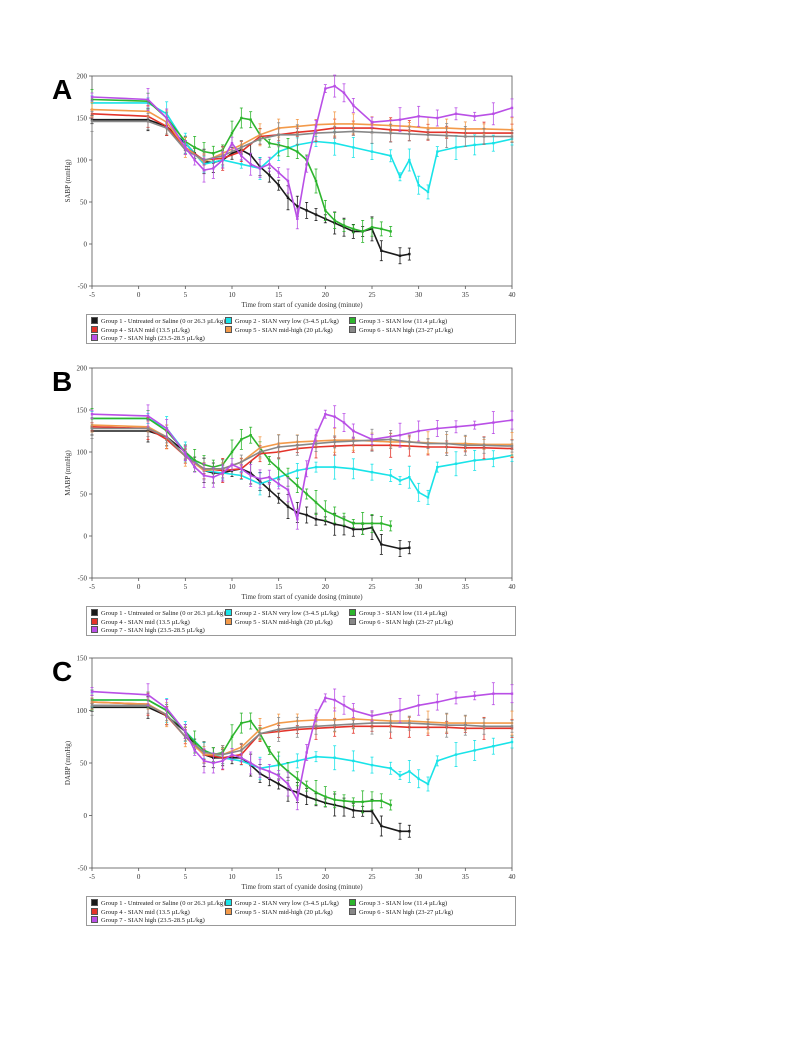 This screenshot has width=793, height=1057. What do you see at coordinates (403, 321) in the screenshot?
I see `legend-label: Group 3 - SIAN low (11.4 µL/kg)` at bounding box center [403, 321].